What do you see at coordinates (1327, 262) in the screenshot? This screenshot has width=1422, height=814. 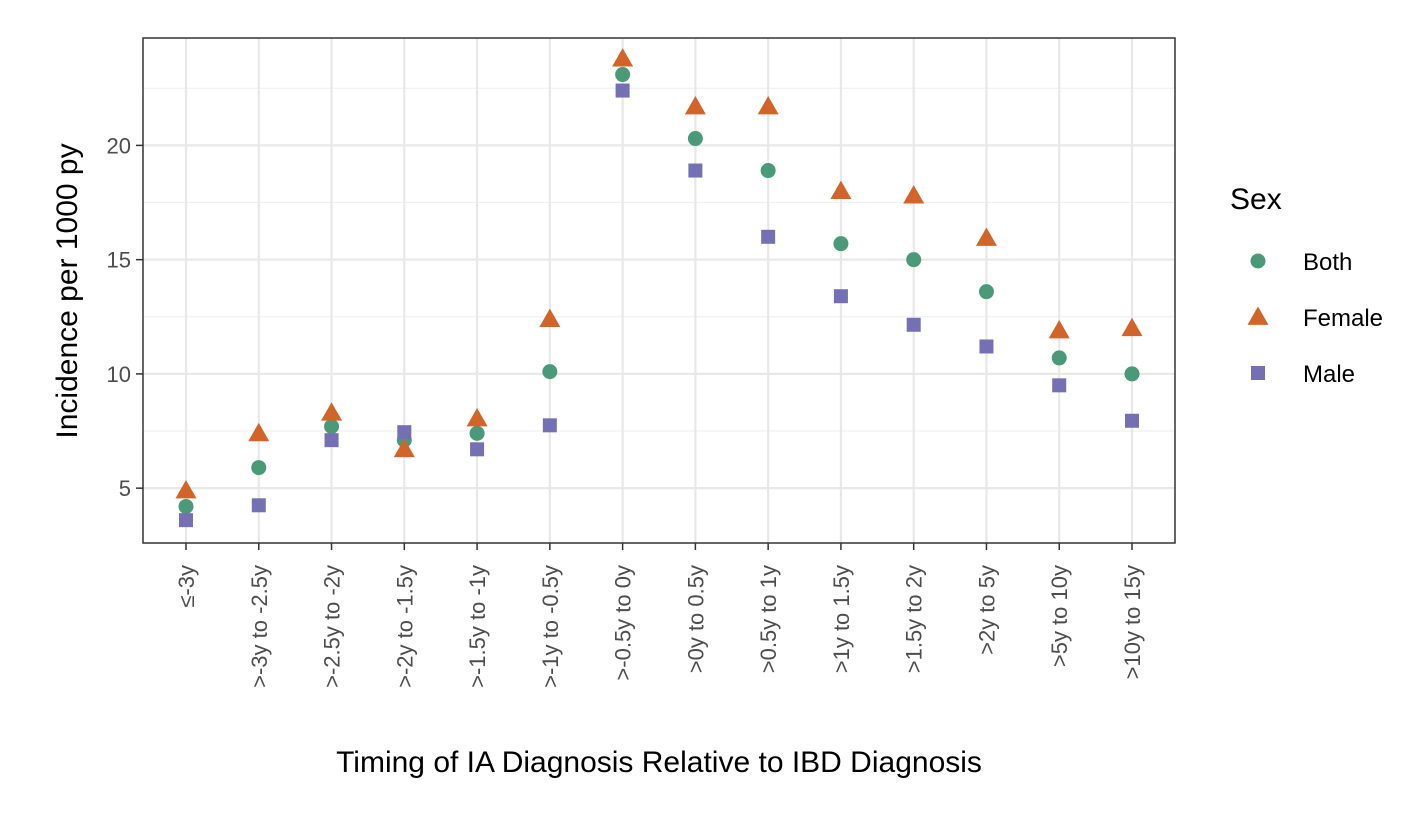 I see `legend-label-both: Both` at bounding box center [1327, 262].